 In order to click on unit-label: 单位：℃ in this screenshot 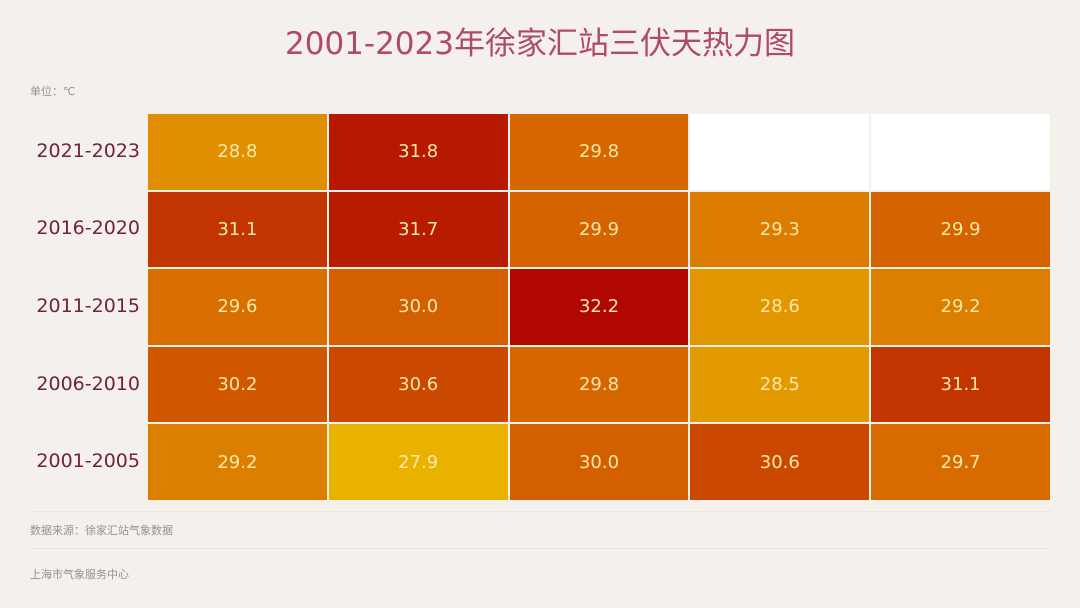, I will do `click(53, 91)`.